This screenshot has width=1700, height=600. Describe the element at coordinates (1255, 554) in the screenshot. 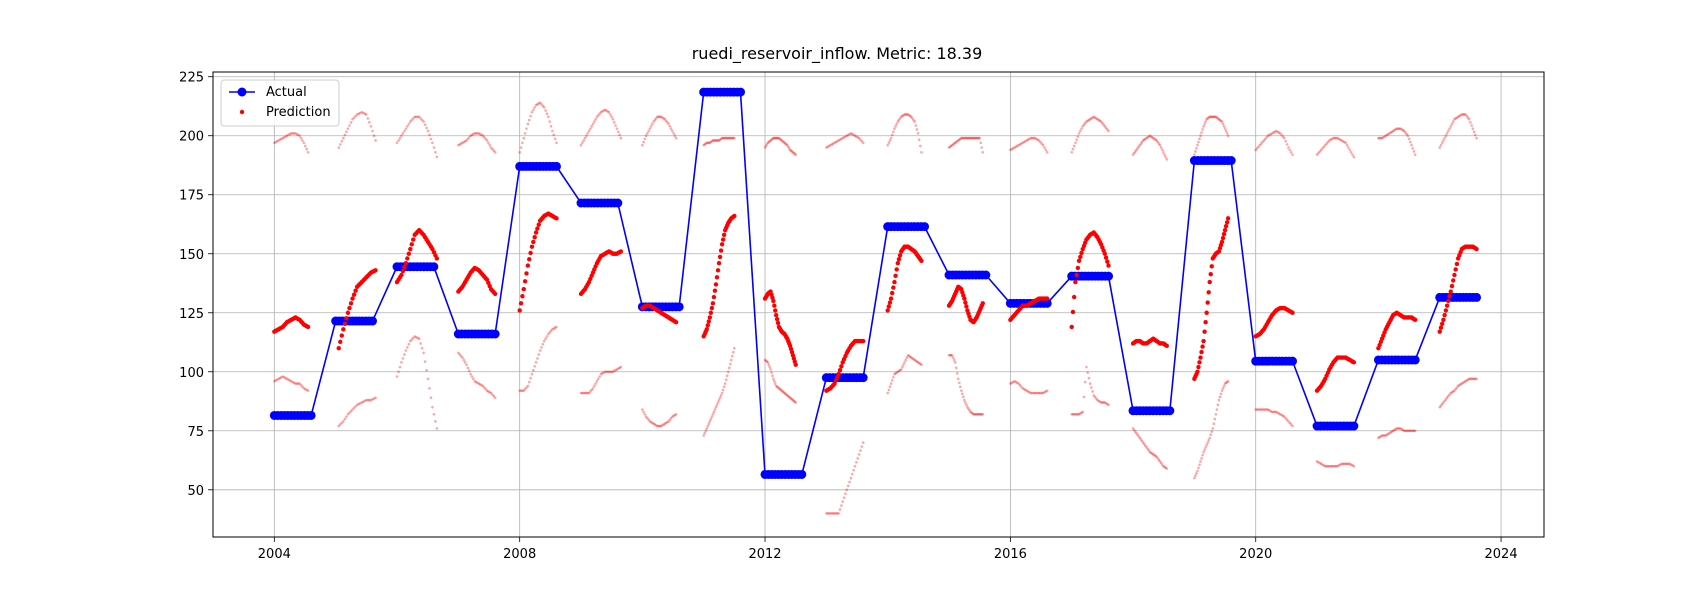

I see `x-tick-label: 2020` at that location.